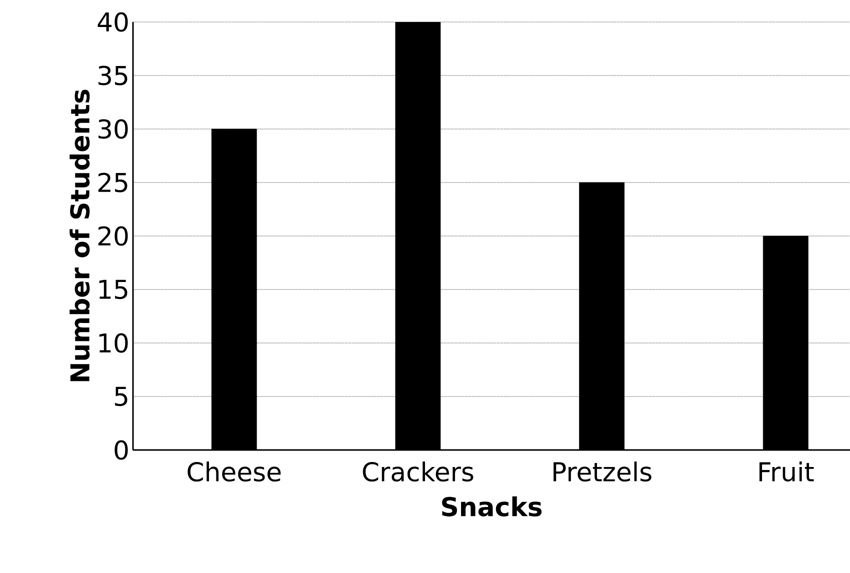 The width and height of the screenshot is (850, 573). I want to click on x-tick-label: Pretzels, so click(603, 472).